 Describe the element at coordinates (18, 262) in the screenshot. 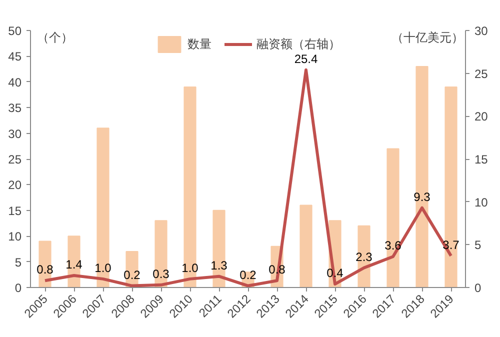

I see `y-tick-label: 5` at that location.